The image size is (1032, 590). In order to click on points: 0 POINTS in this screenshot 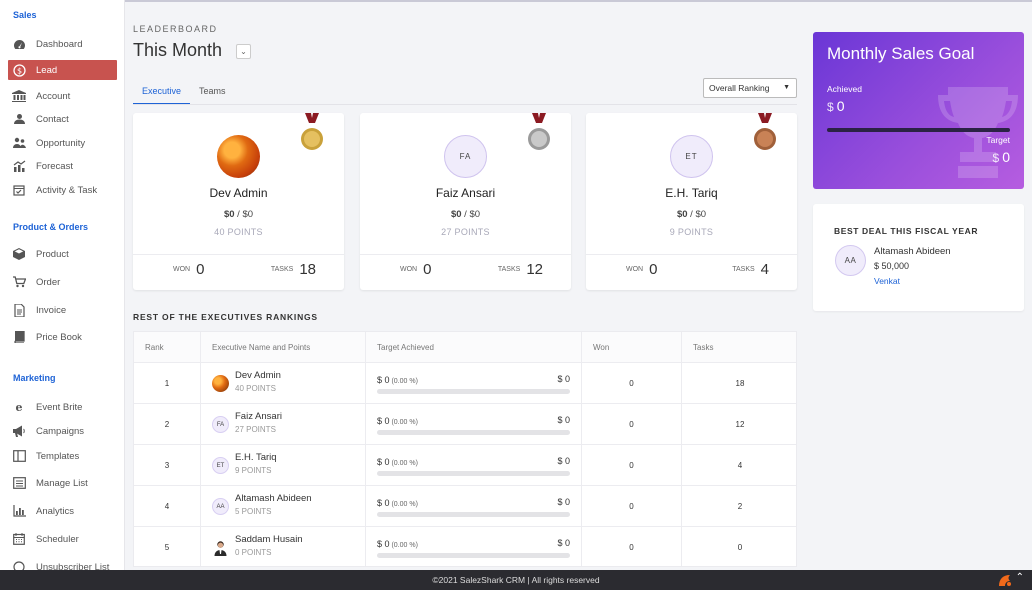, I will do `click(253, 552)`.